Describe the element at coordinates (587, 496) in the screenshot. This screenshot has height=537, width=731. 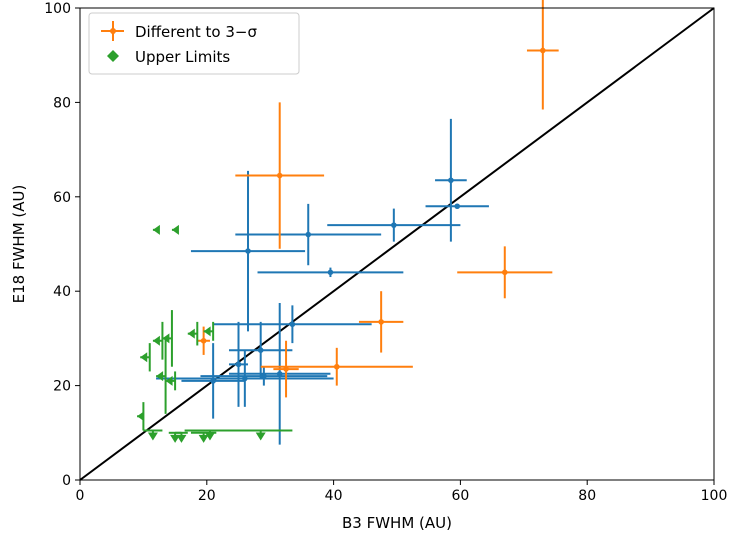
I see `x-tick-label: 80` at that location.